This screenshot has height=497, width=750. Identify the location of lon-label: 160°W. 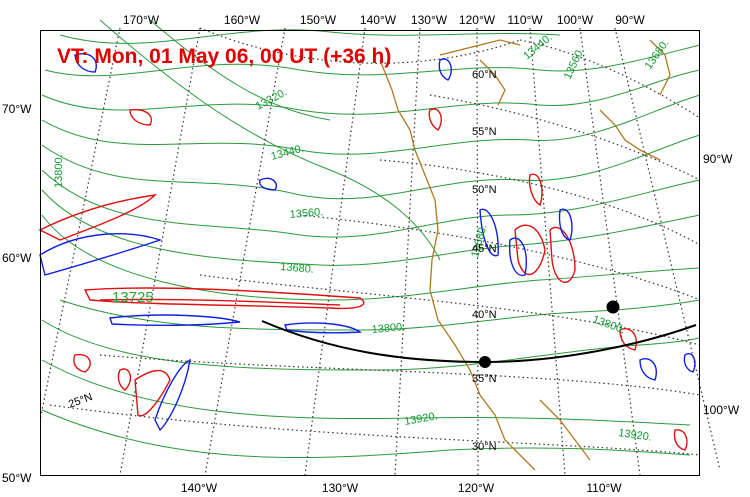
(242, 20).